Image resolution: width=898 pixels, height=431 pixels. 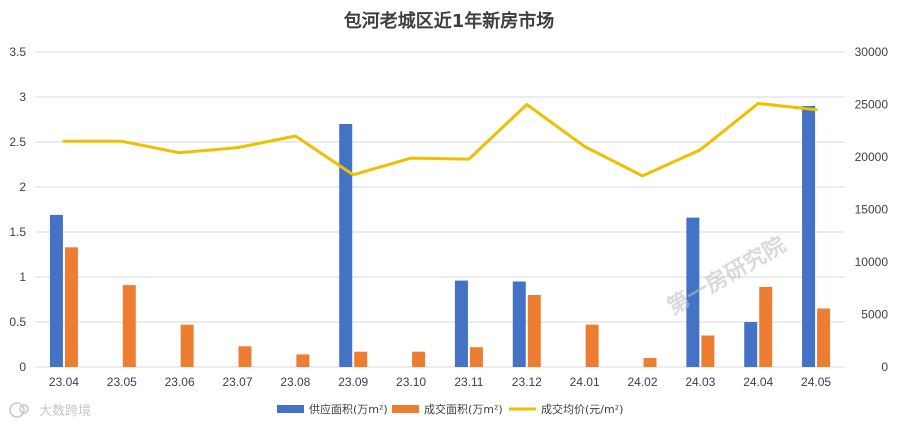 What do you see at coordinates (348, 409) in the screenshot?
I see `legend-label: 供应面积(万m²)` at bounding box center [348, 409].